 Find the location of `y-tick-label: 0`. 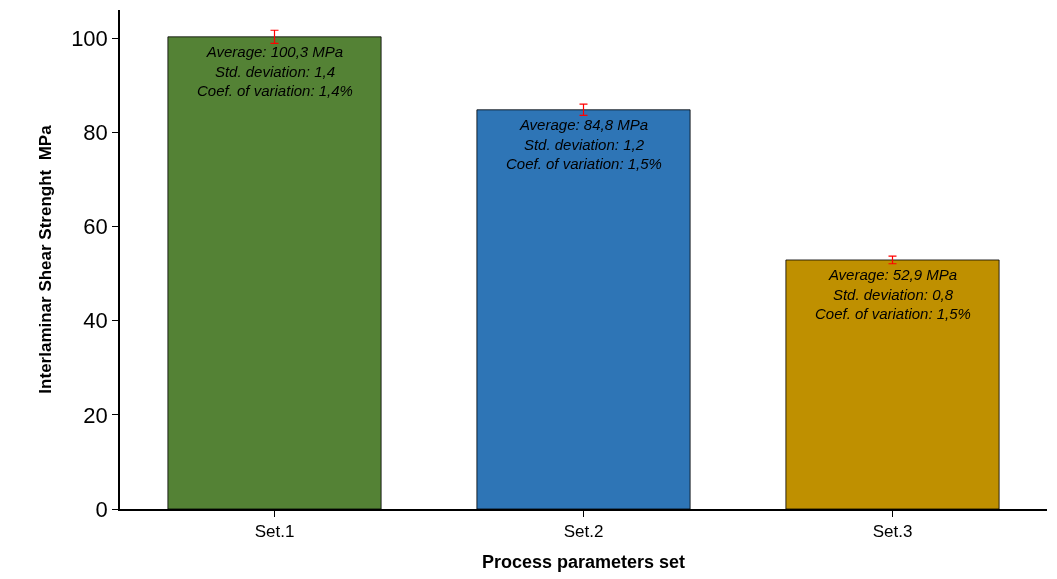

y-tick-label: 0 is located at coordinates (101, 509).